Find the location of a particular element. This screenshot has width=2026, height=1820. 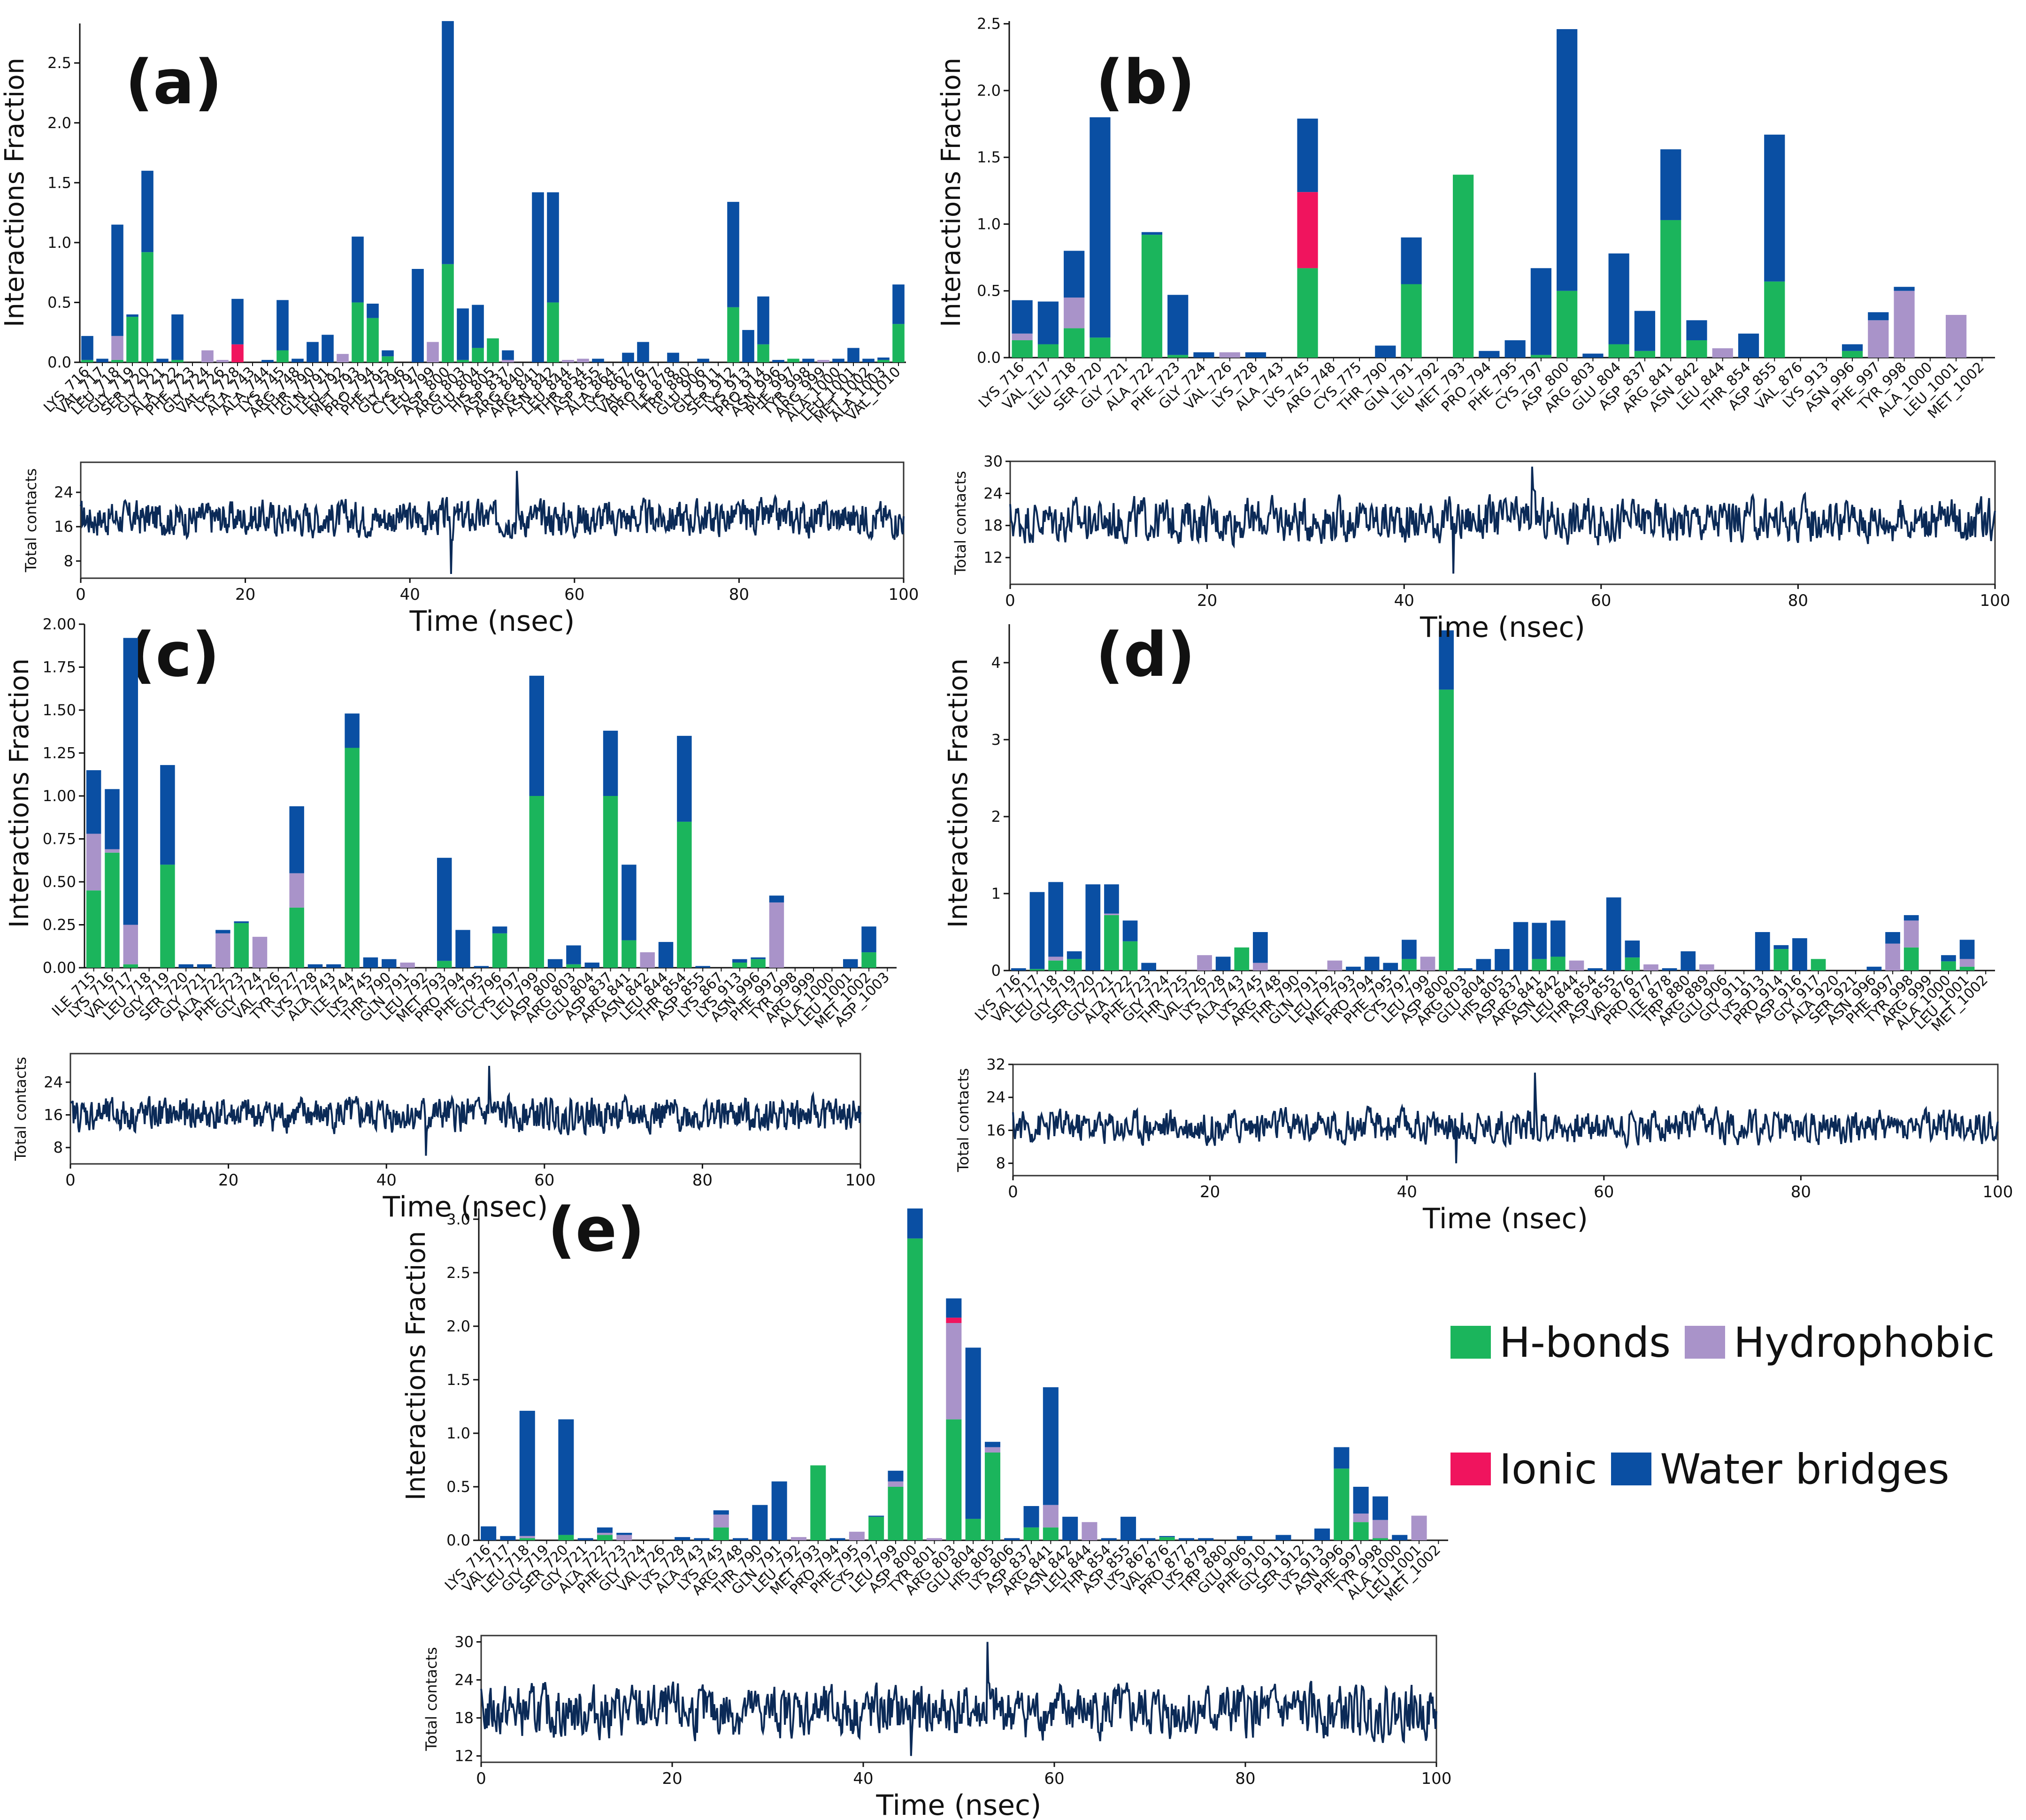

x-tick-label: 100 is located at coordinates (904, 594).